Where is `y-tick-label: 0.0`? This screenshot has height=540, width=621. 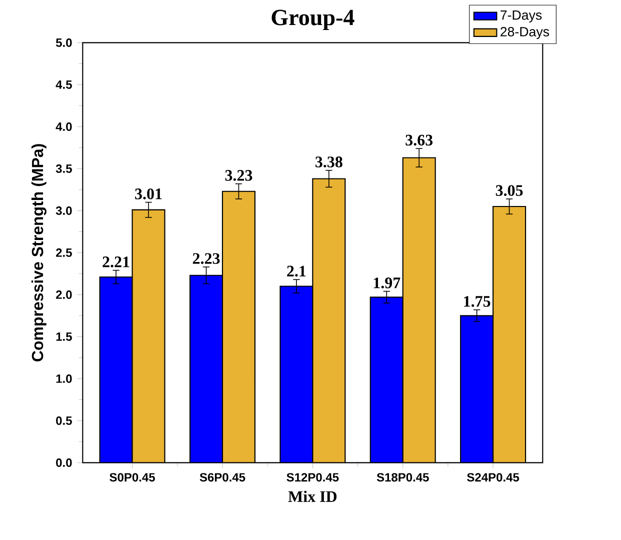
y-tick-label: 0.0 is located at coordinates (64, 462).